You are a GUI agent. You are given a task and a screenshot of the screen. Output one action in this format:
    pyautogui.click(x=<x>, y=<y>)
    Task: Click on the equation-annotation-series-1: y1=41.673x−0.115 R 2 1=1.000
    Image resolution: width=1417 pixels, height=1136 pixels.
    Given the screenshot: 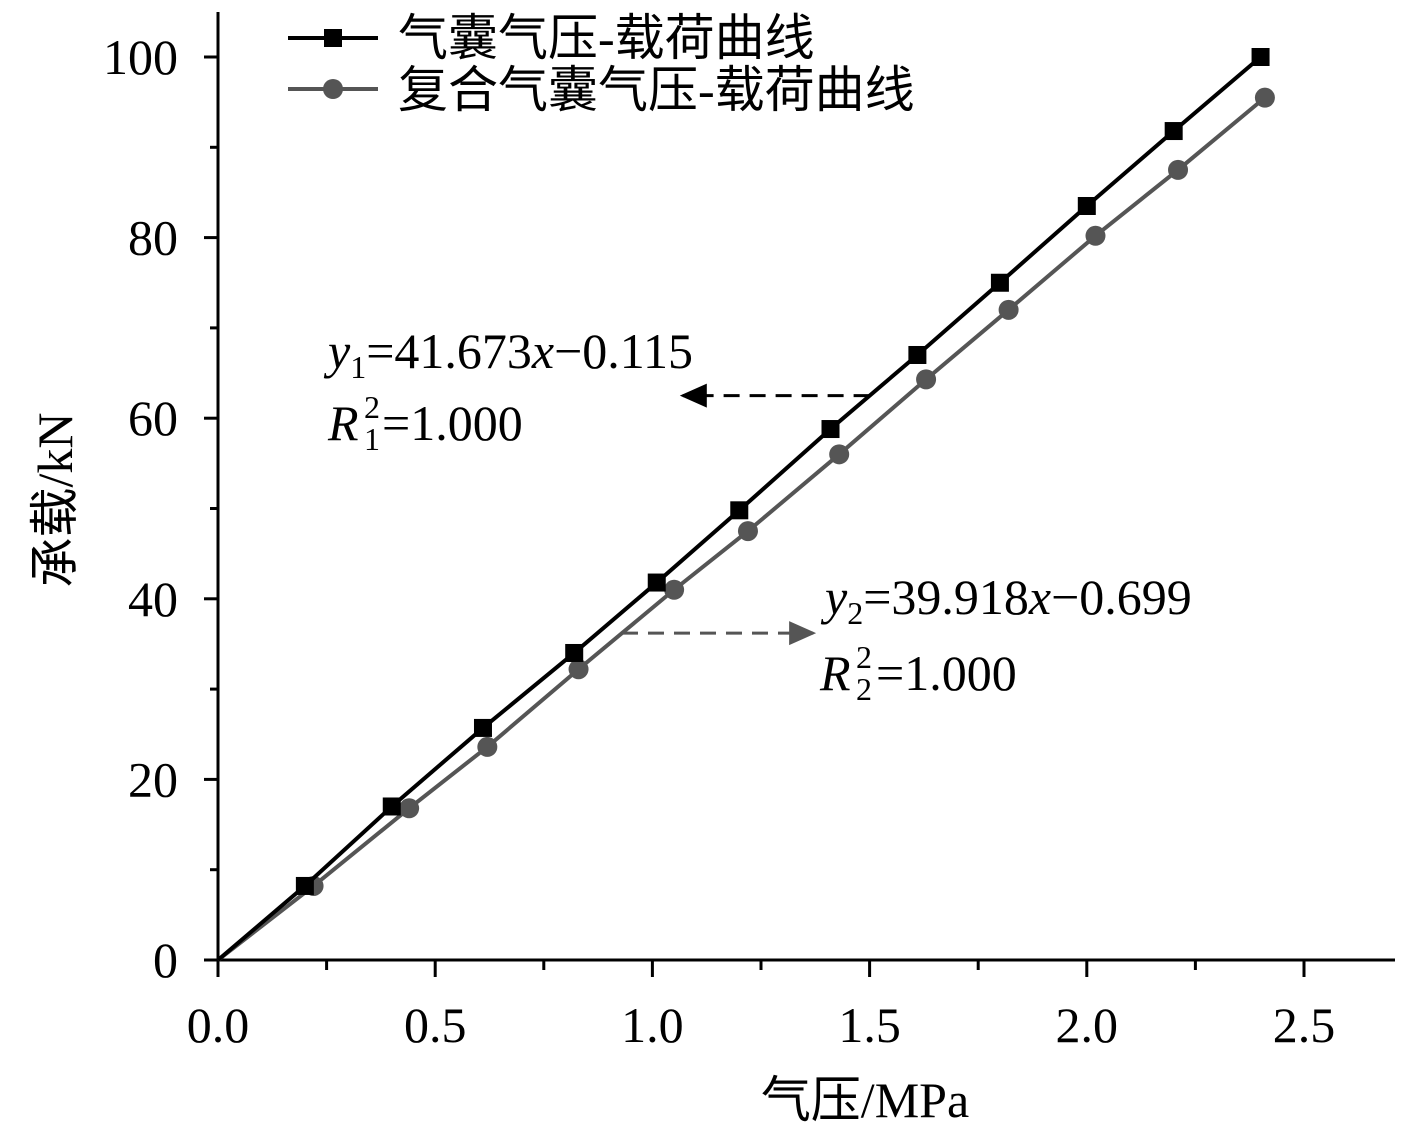 What is the action you would take?
    pyautogui.click(x=596, y=390)
    